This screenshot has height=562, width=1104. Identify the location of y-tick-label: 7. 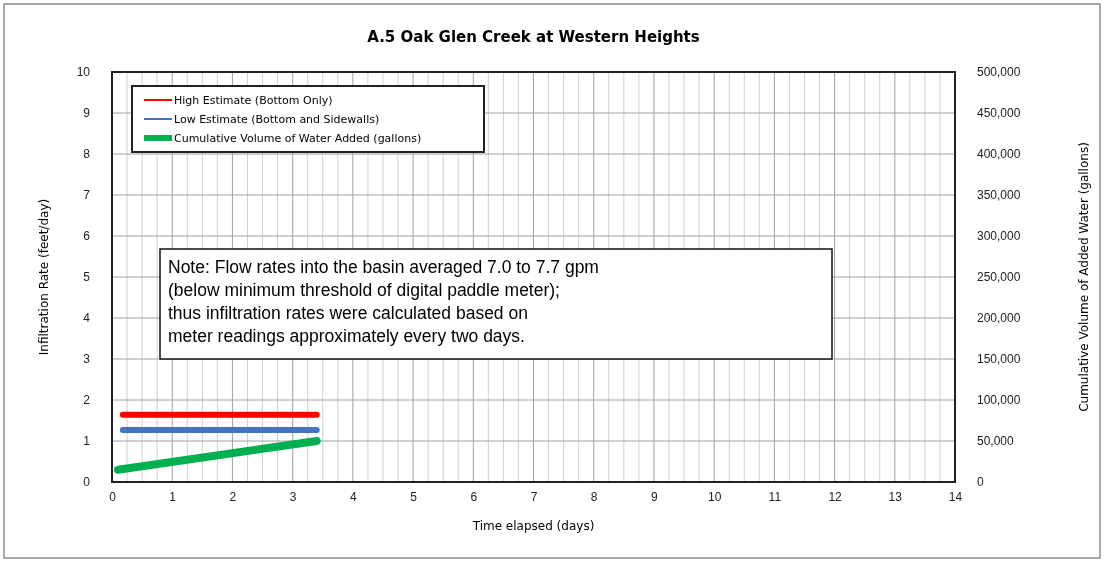
(87, 195).